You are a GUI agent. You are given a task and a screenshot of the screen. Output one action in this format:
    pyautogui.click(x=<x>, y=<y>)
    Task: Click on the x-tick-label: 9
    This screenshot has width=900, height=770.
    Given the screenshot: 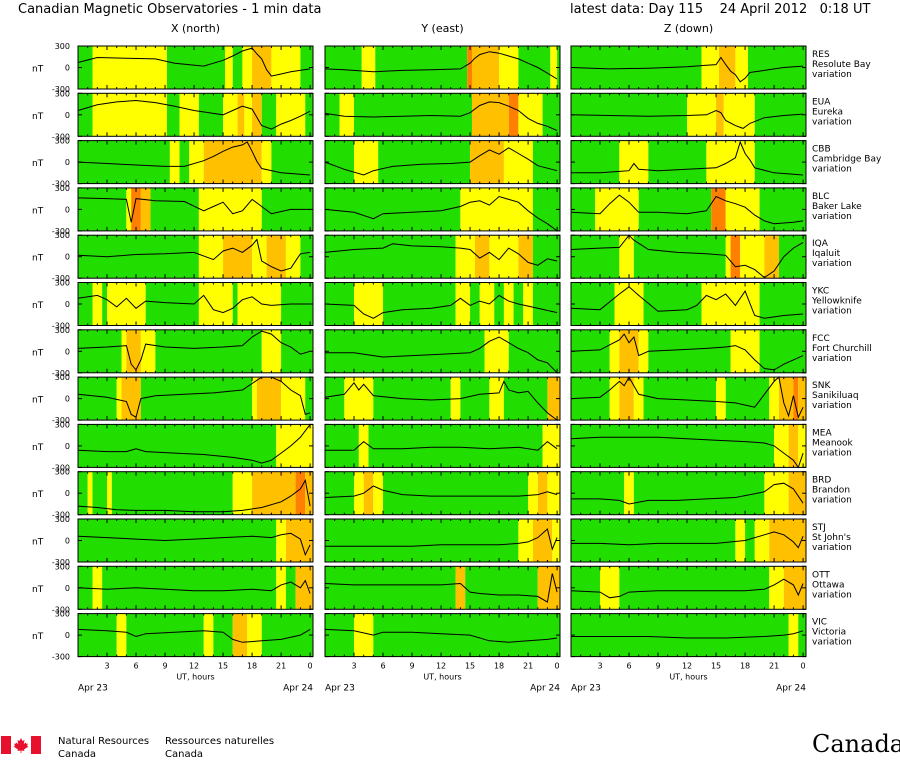 What is the action you would take?
    pyautogui.click(x=657, y=666)
    